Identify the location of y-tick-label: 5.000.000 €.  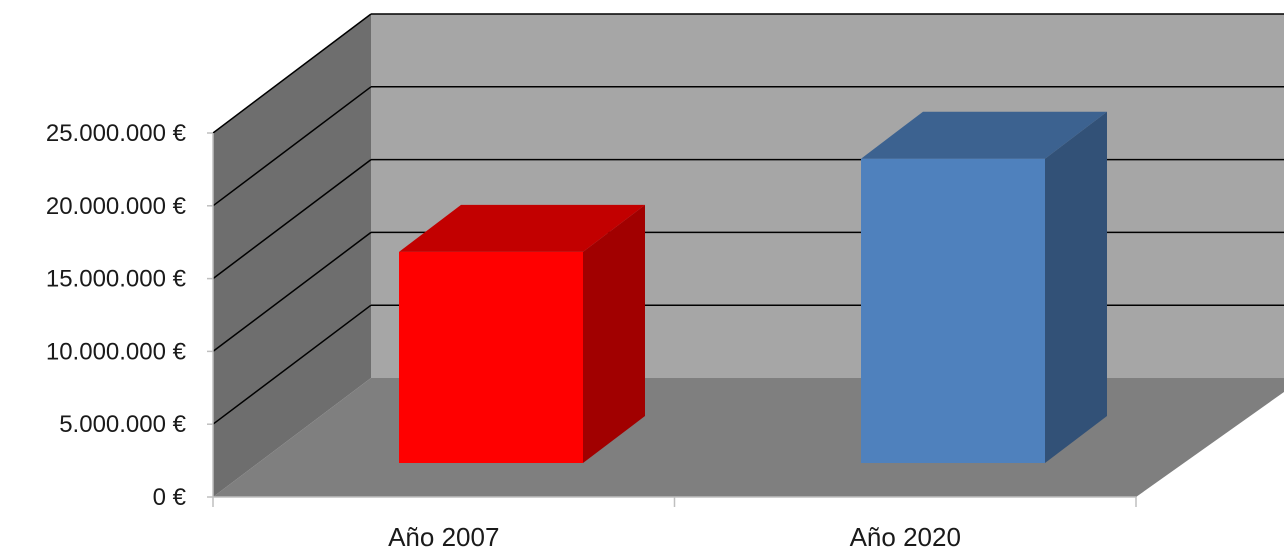
(122, 424).